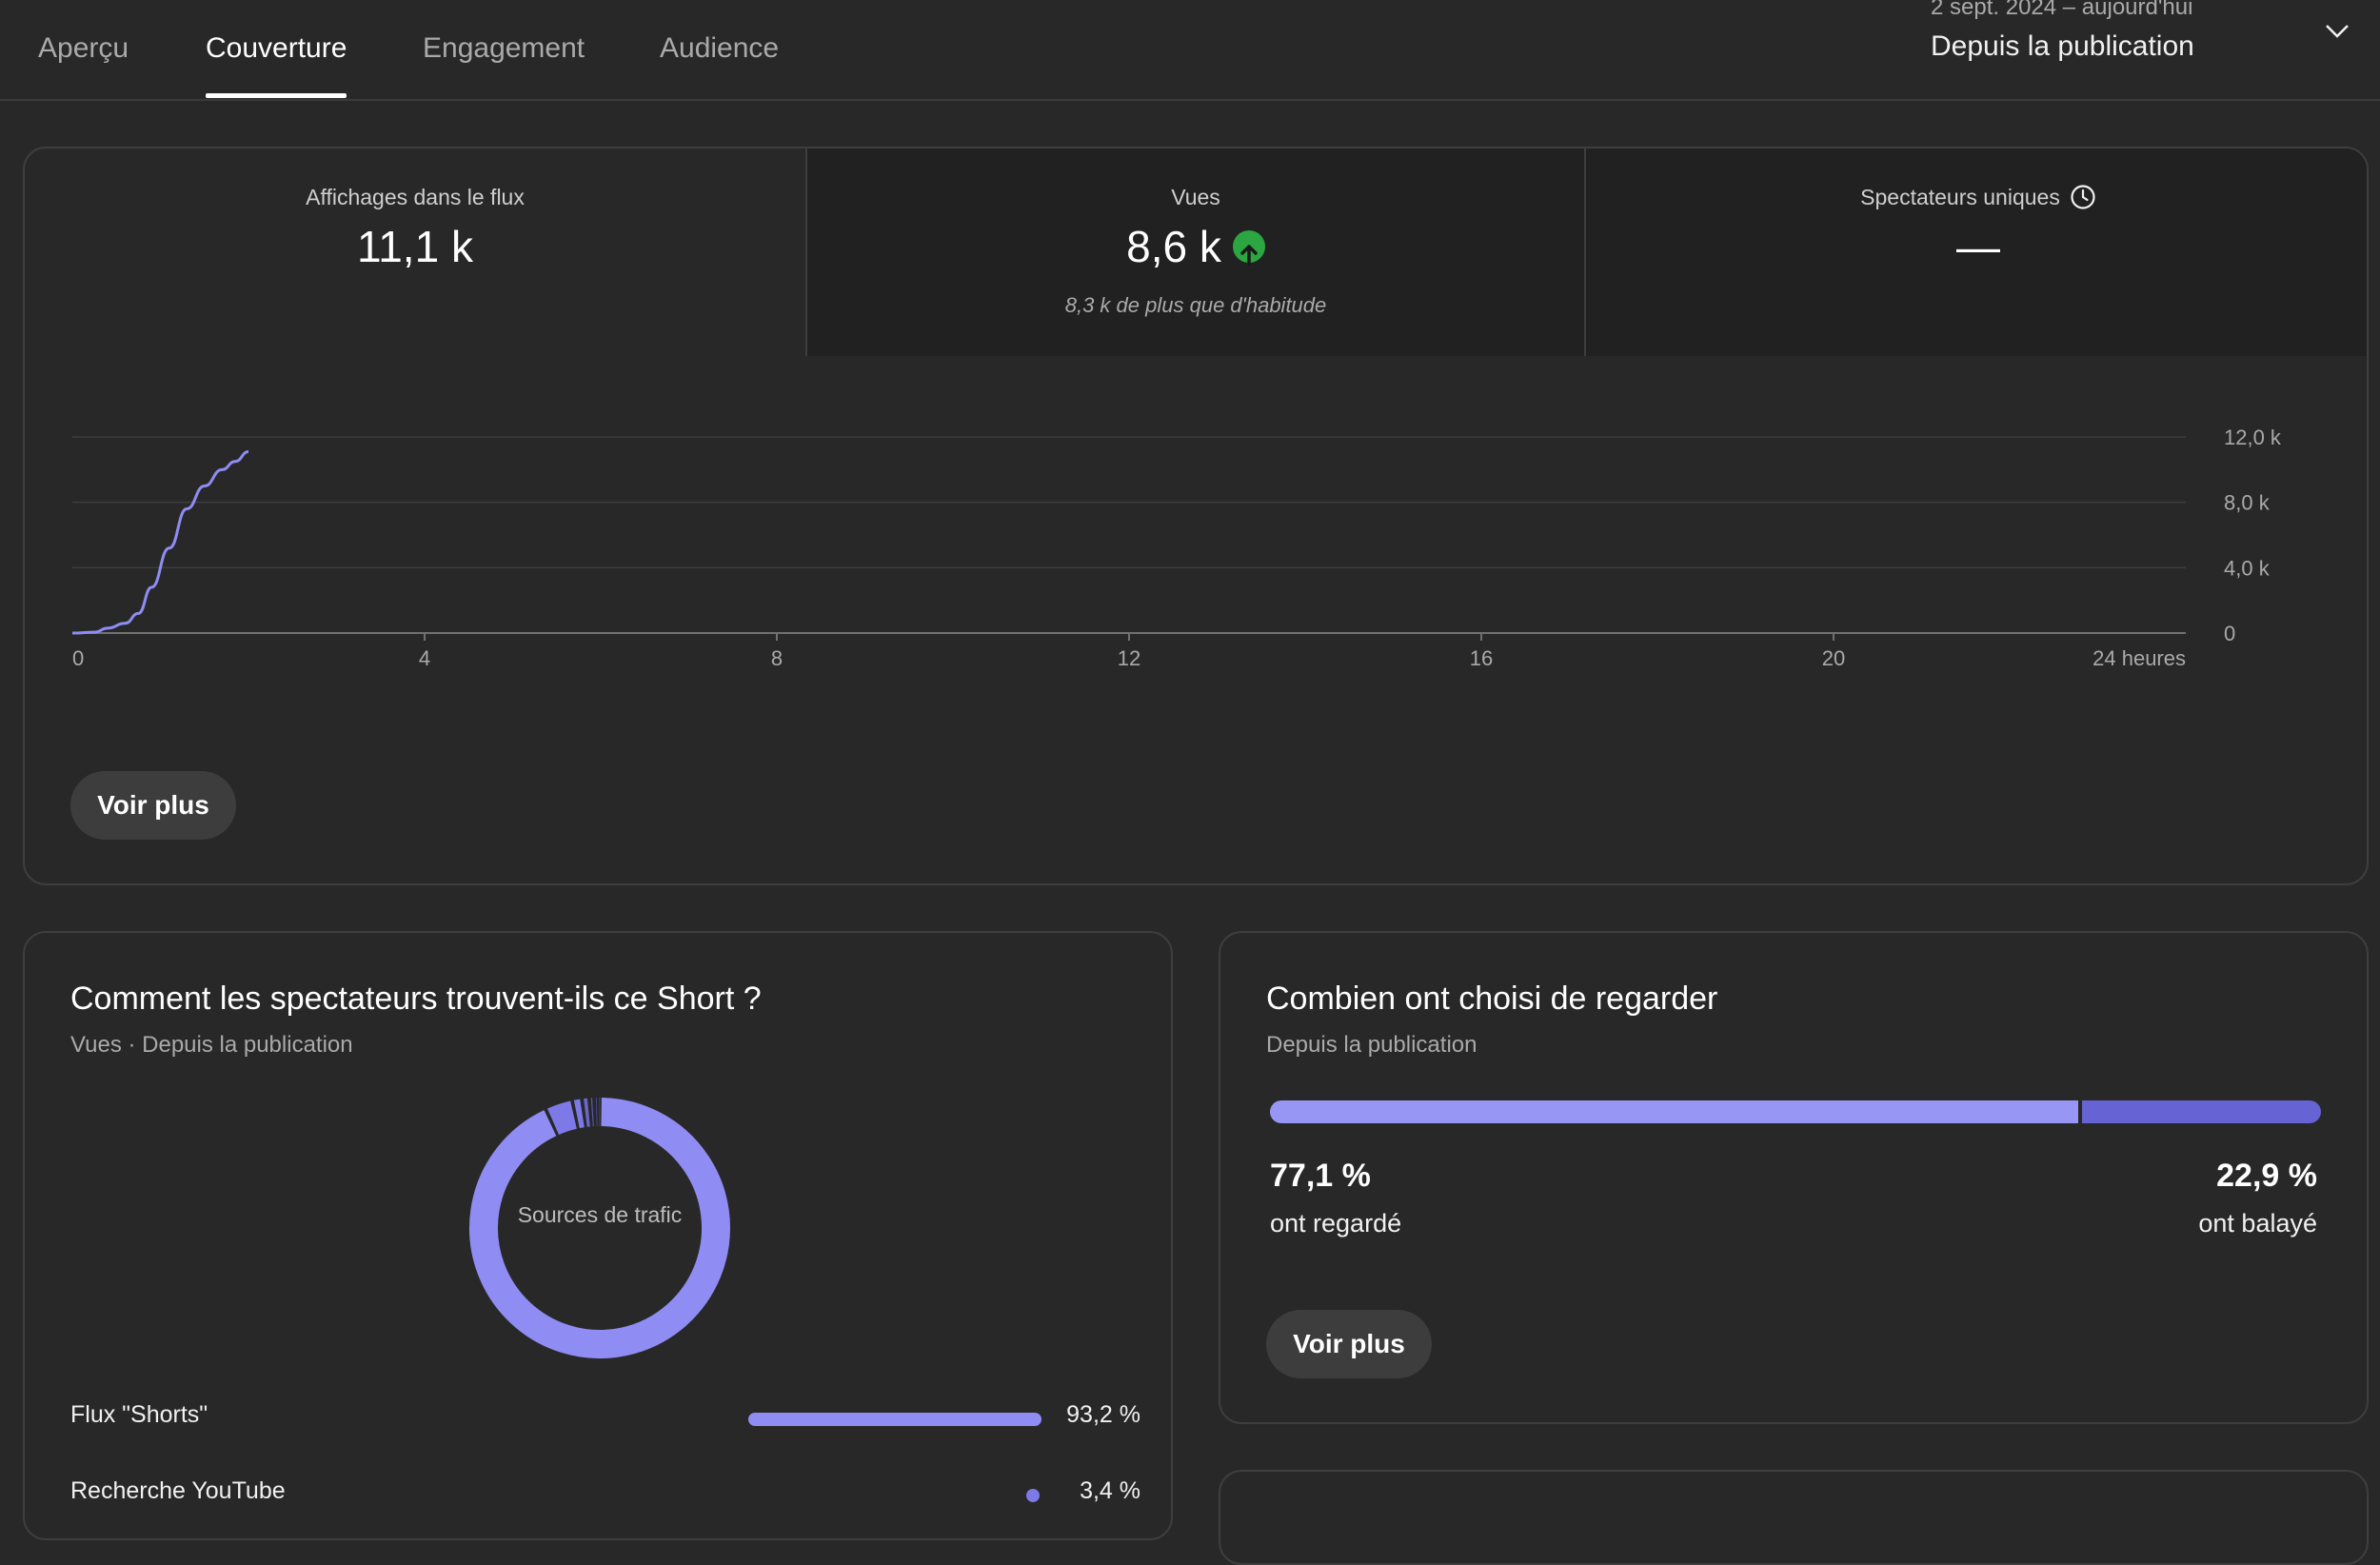 This screenshot has height=1565, width=2380. I want to click on kpi-unique-viewers-label-row: Spectateurs uniques, so click(1978, 198).